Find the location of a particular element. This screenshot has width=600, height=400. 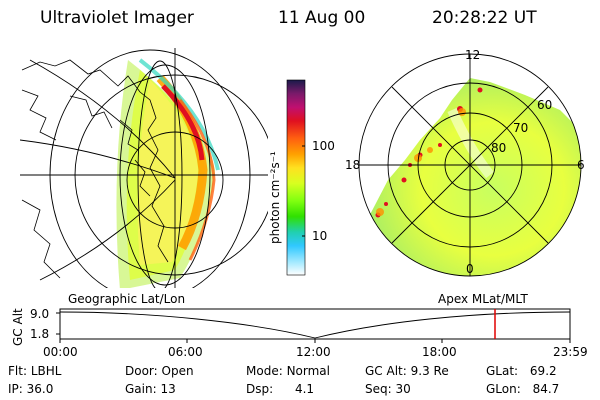

status-glat-value: 69.2 is located at coordinates (543, 371).